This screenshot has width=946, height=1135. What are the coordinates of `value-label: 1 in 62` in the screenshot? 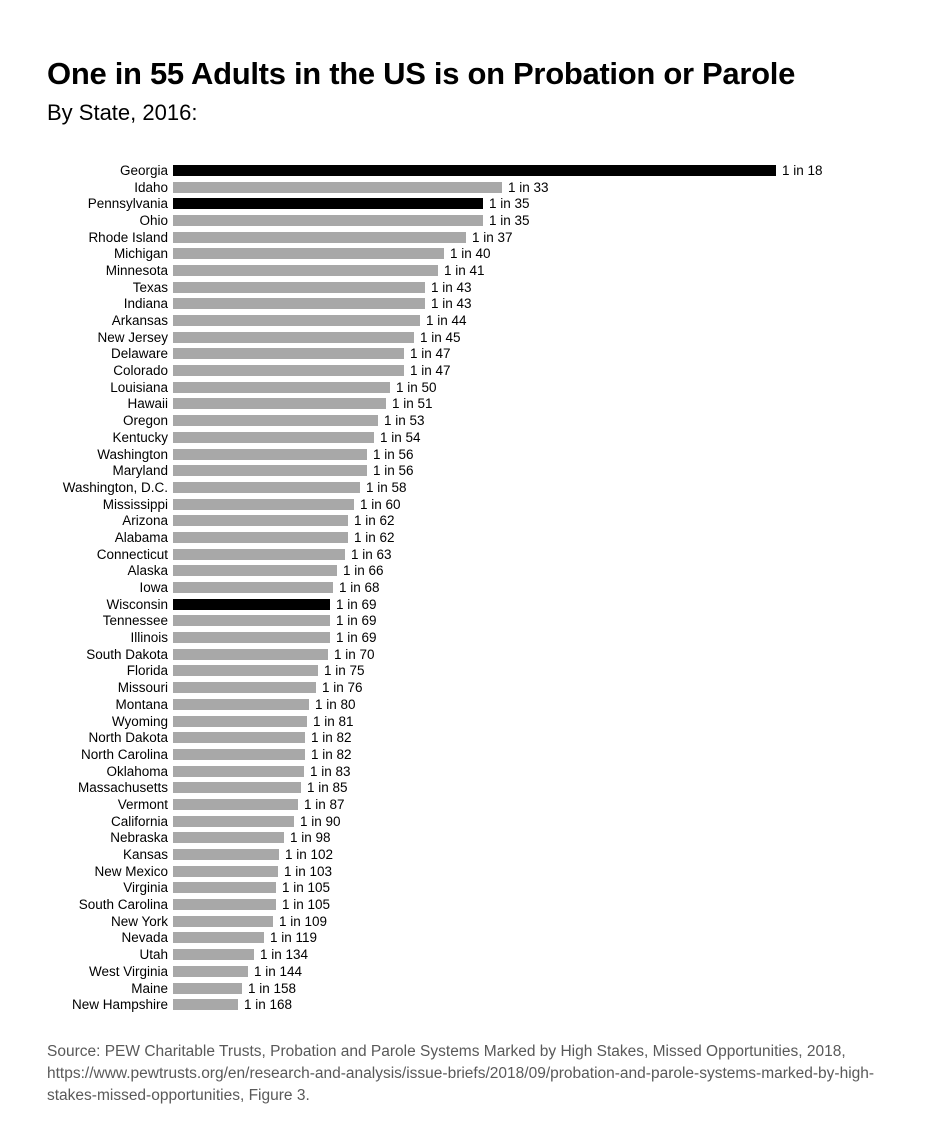 It's located at (374, 537).